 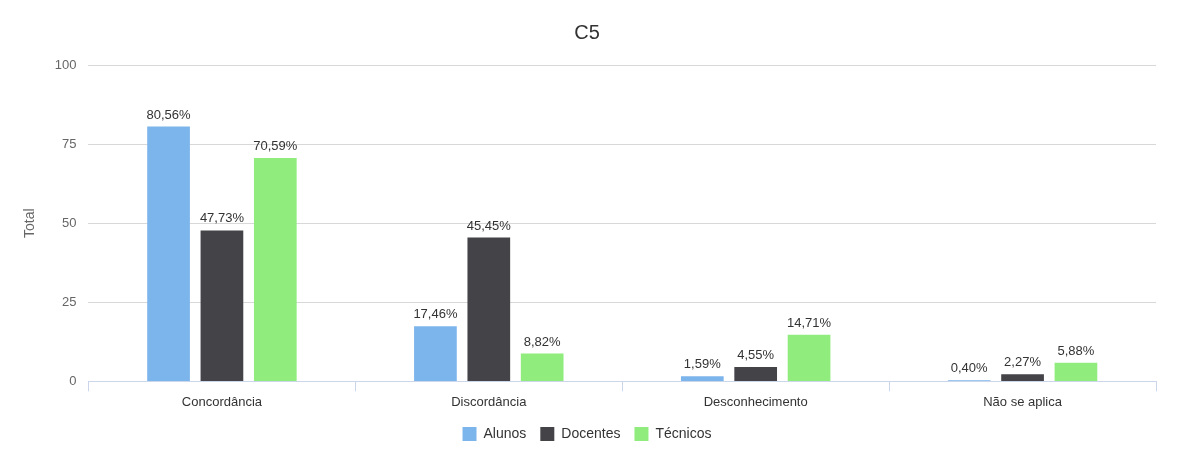 I want to click on legend-label: Técnicos, so click(x=683, y=432).